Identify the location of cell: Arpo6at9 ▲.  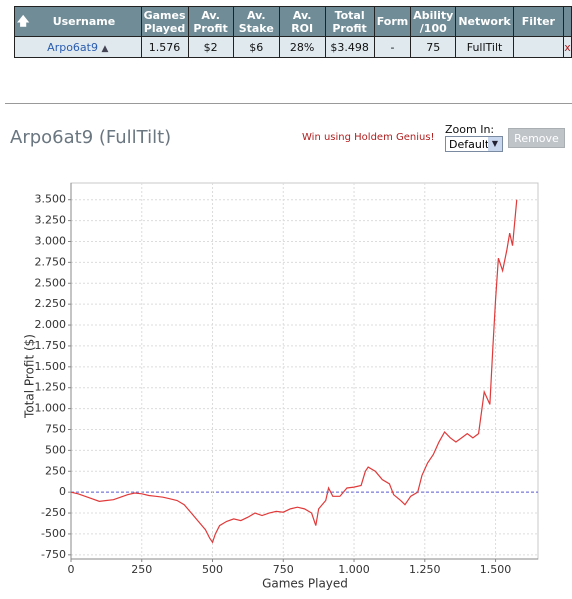
(78, 47).